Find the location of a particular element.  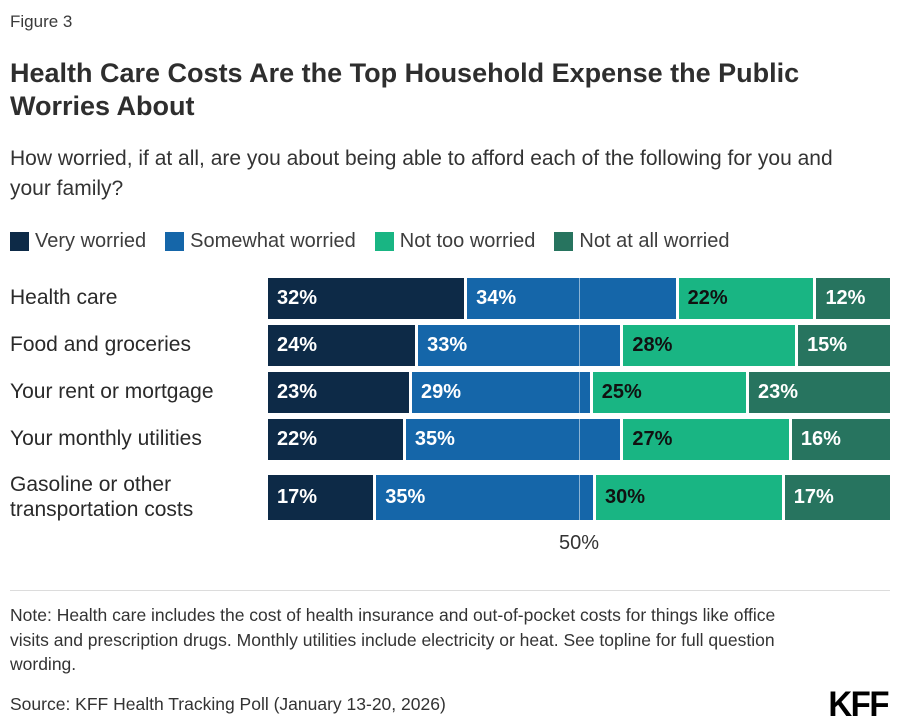

bar-stack: 24% 33% 28% 15% is located at coordinates (579, 345).